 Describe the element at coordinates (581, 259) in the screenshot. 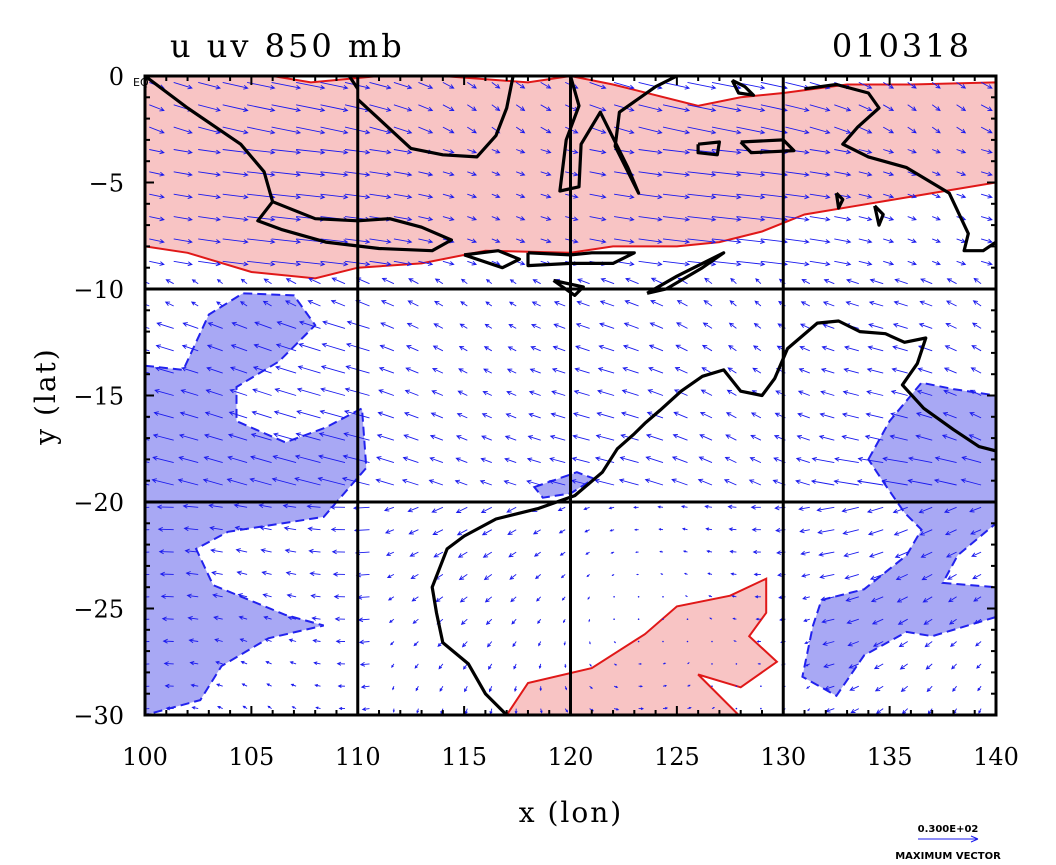

I see `coastline-sumbawa-flores` at that location.